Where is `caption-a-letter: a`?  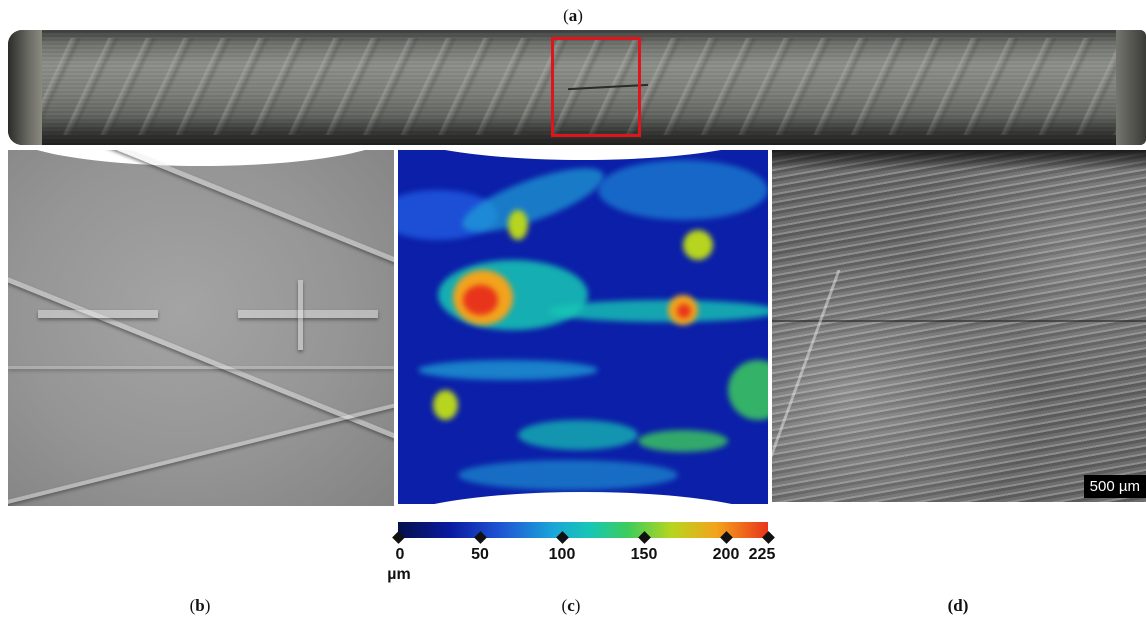
caption-a-letter: a is located at coordinates (573, 15).